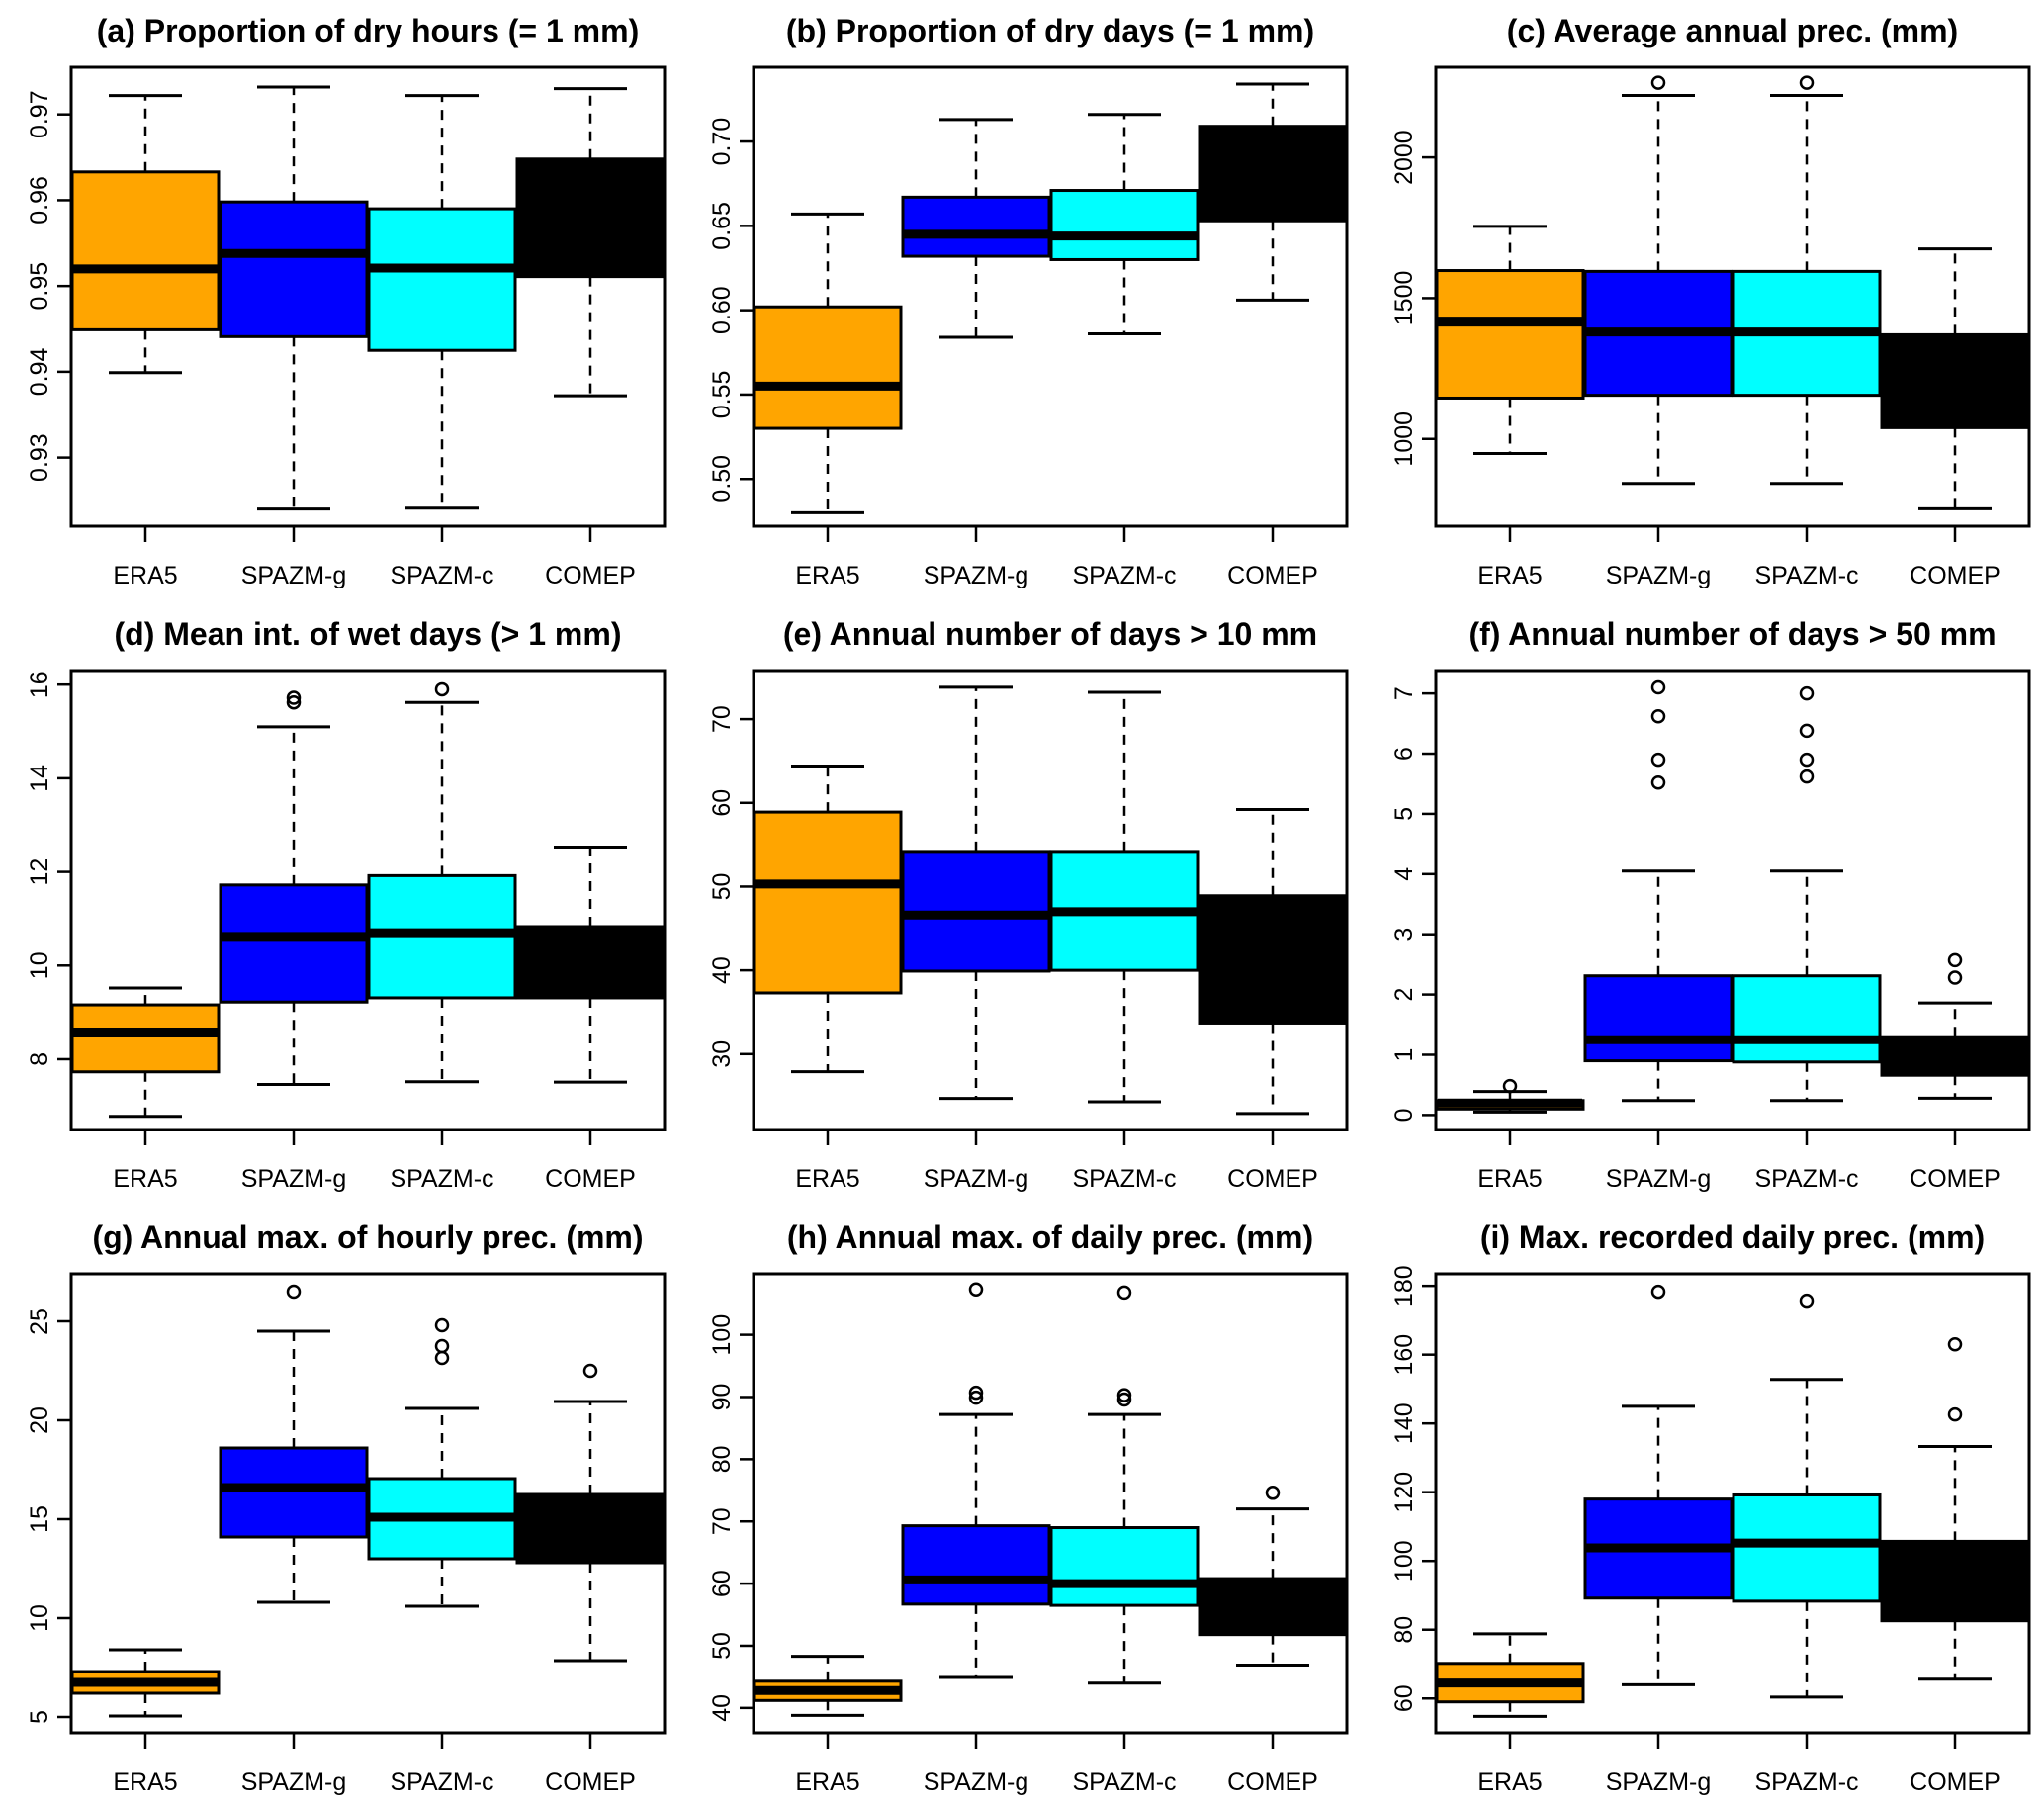 The height and width of the screenshot is (1809, 2044). I want to click on y-tick-label: 1, so click(1404, 1055).